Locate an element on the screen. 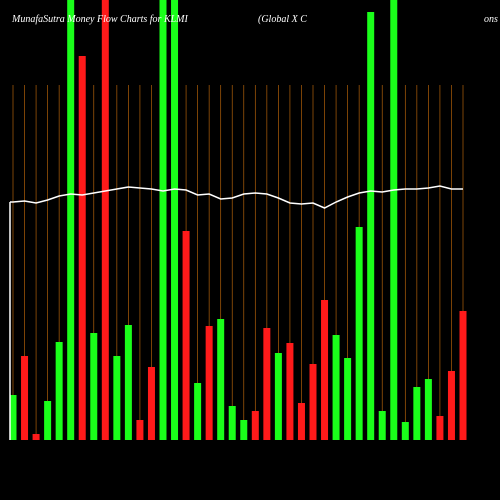 The height and width of the screenshot is (500, 500). price-line is located at coordinates (236, 197).